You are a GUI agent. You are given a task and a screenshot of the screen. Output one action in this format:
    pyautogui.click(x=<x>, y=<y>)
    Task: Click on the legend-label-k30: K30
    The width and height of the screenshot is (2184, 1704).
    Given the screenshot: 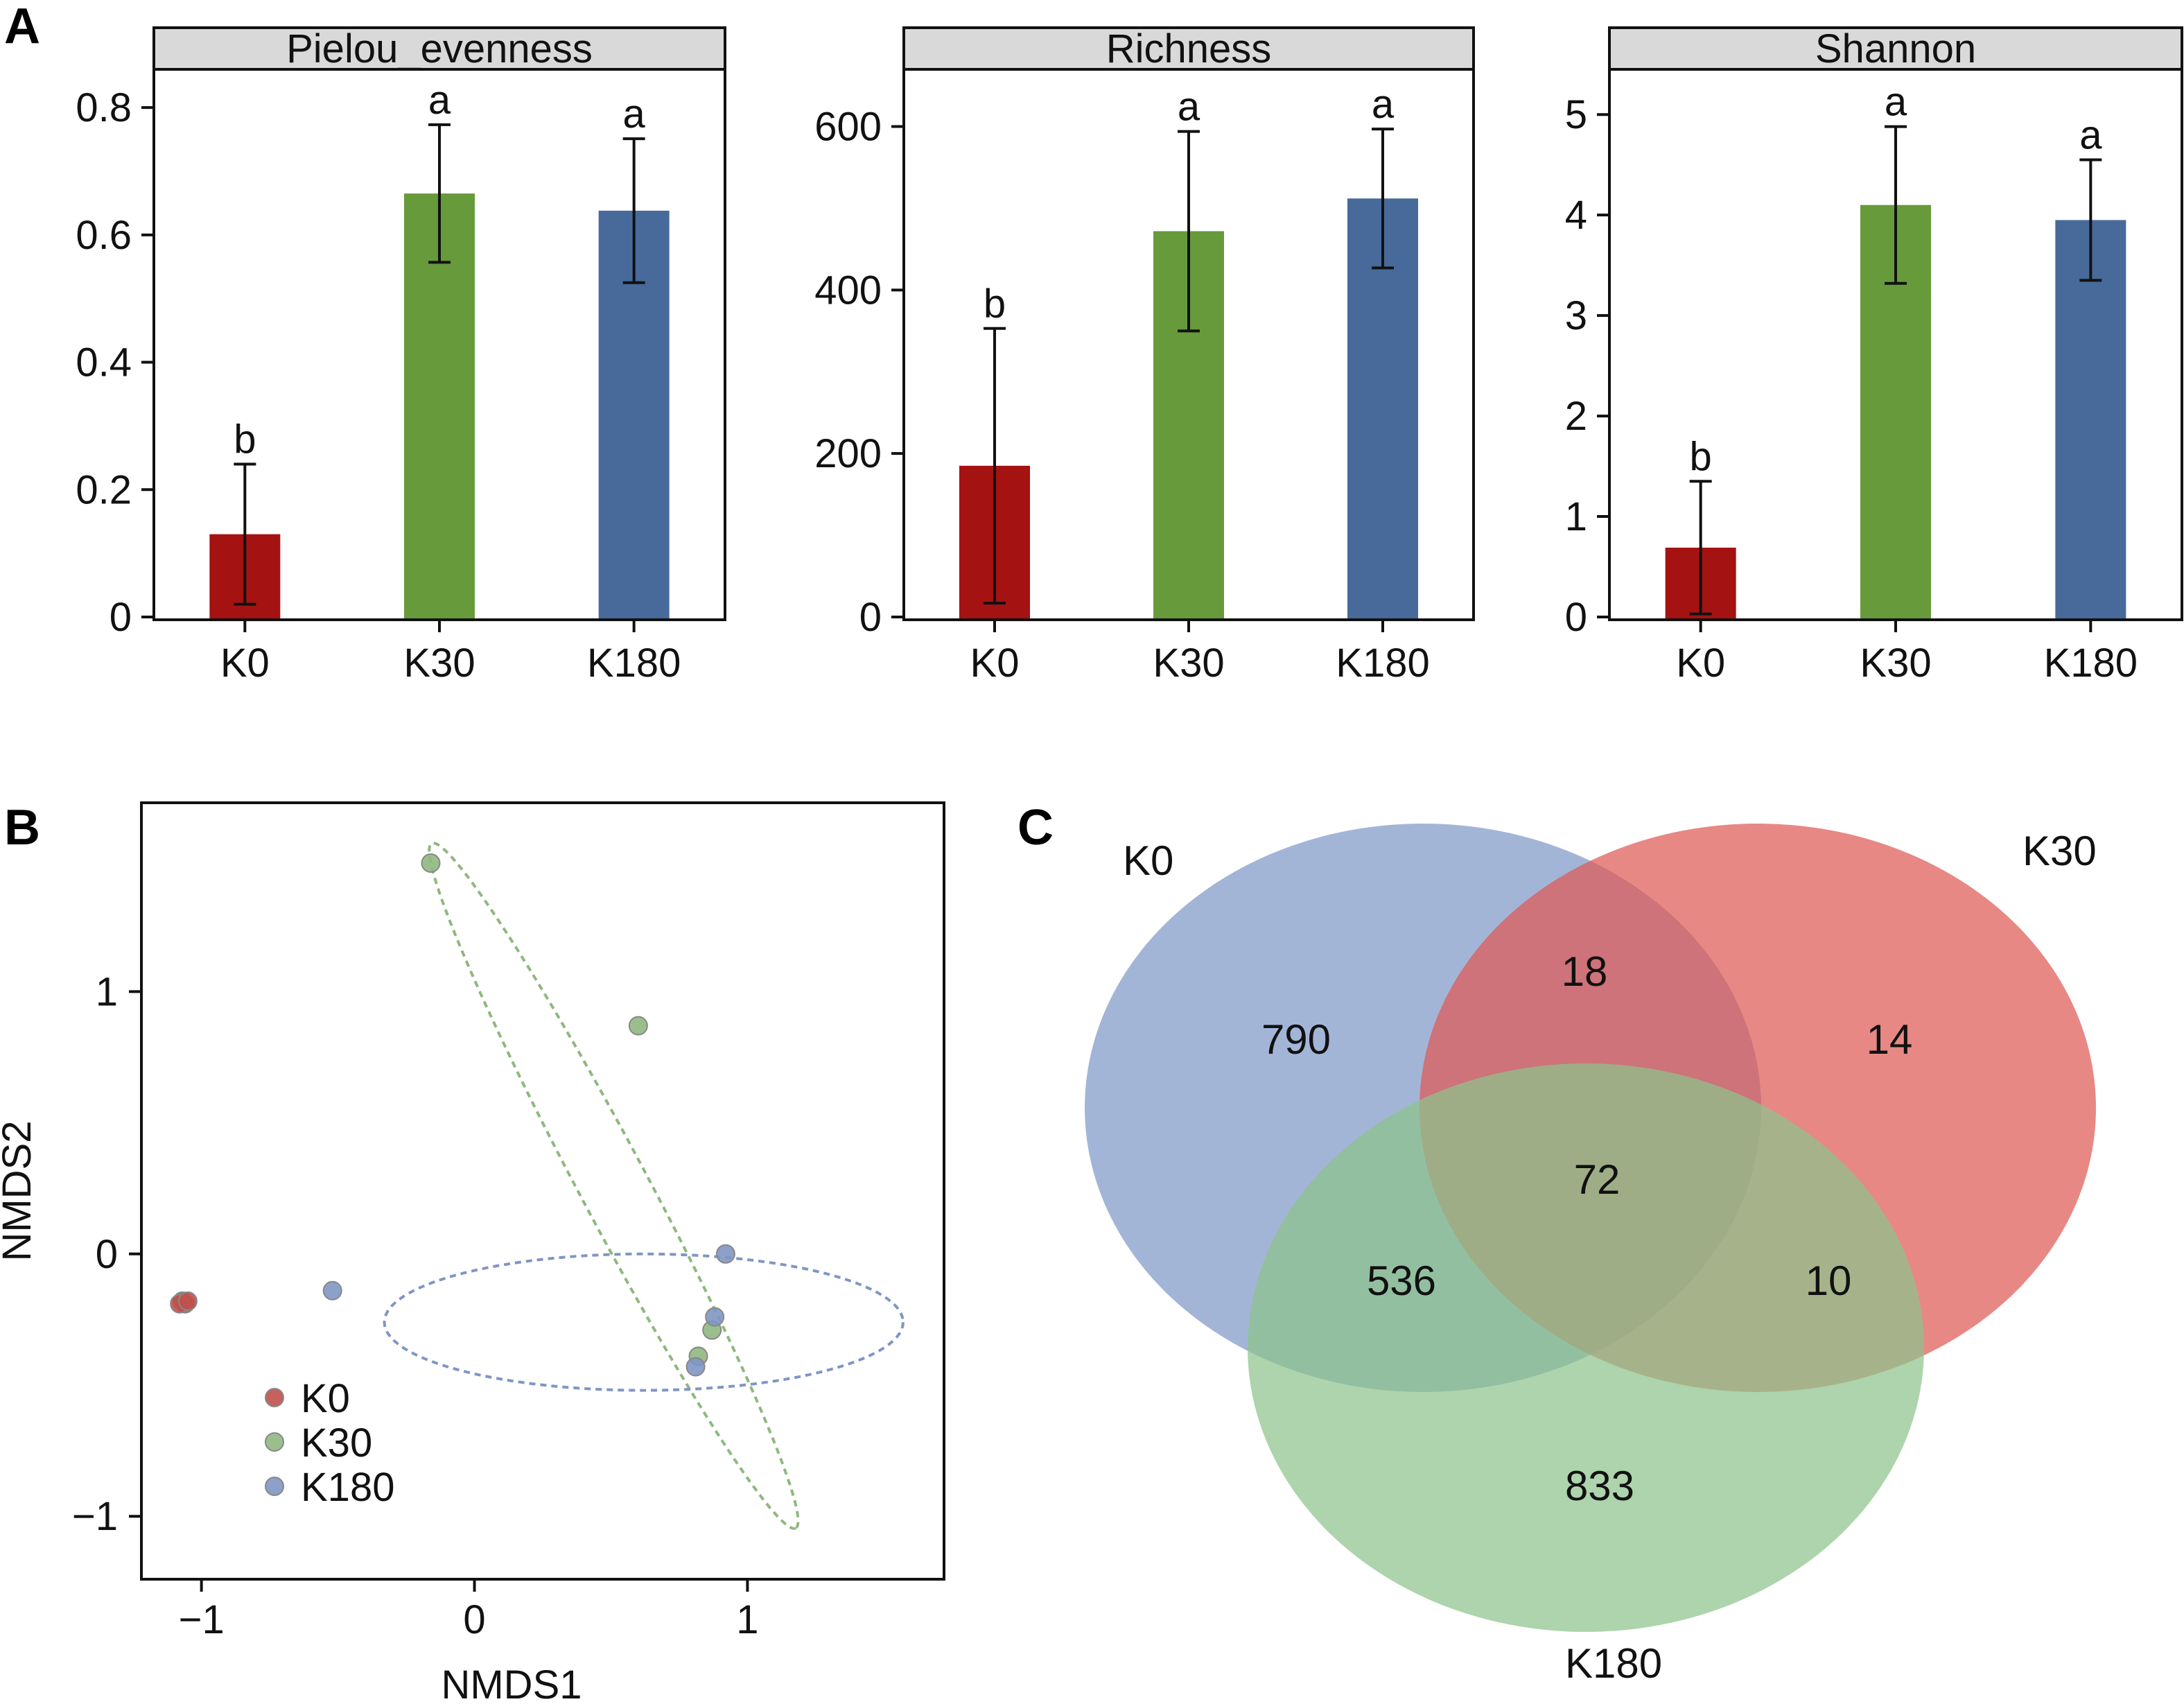 What is the action you would take?
    pyautogui.click(x=336, y=1443)
    